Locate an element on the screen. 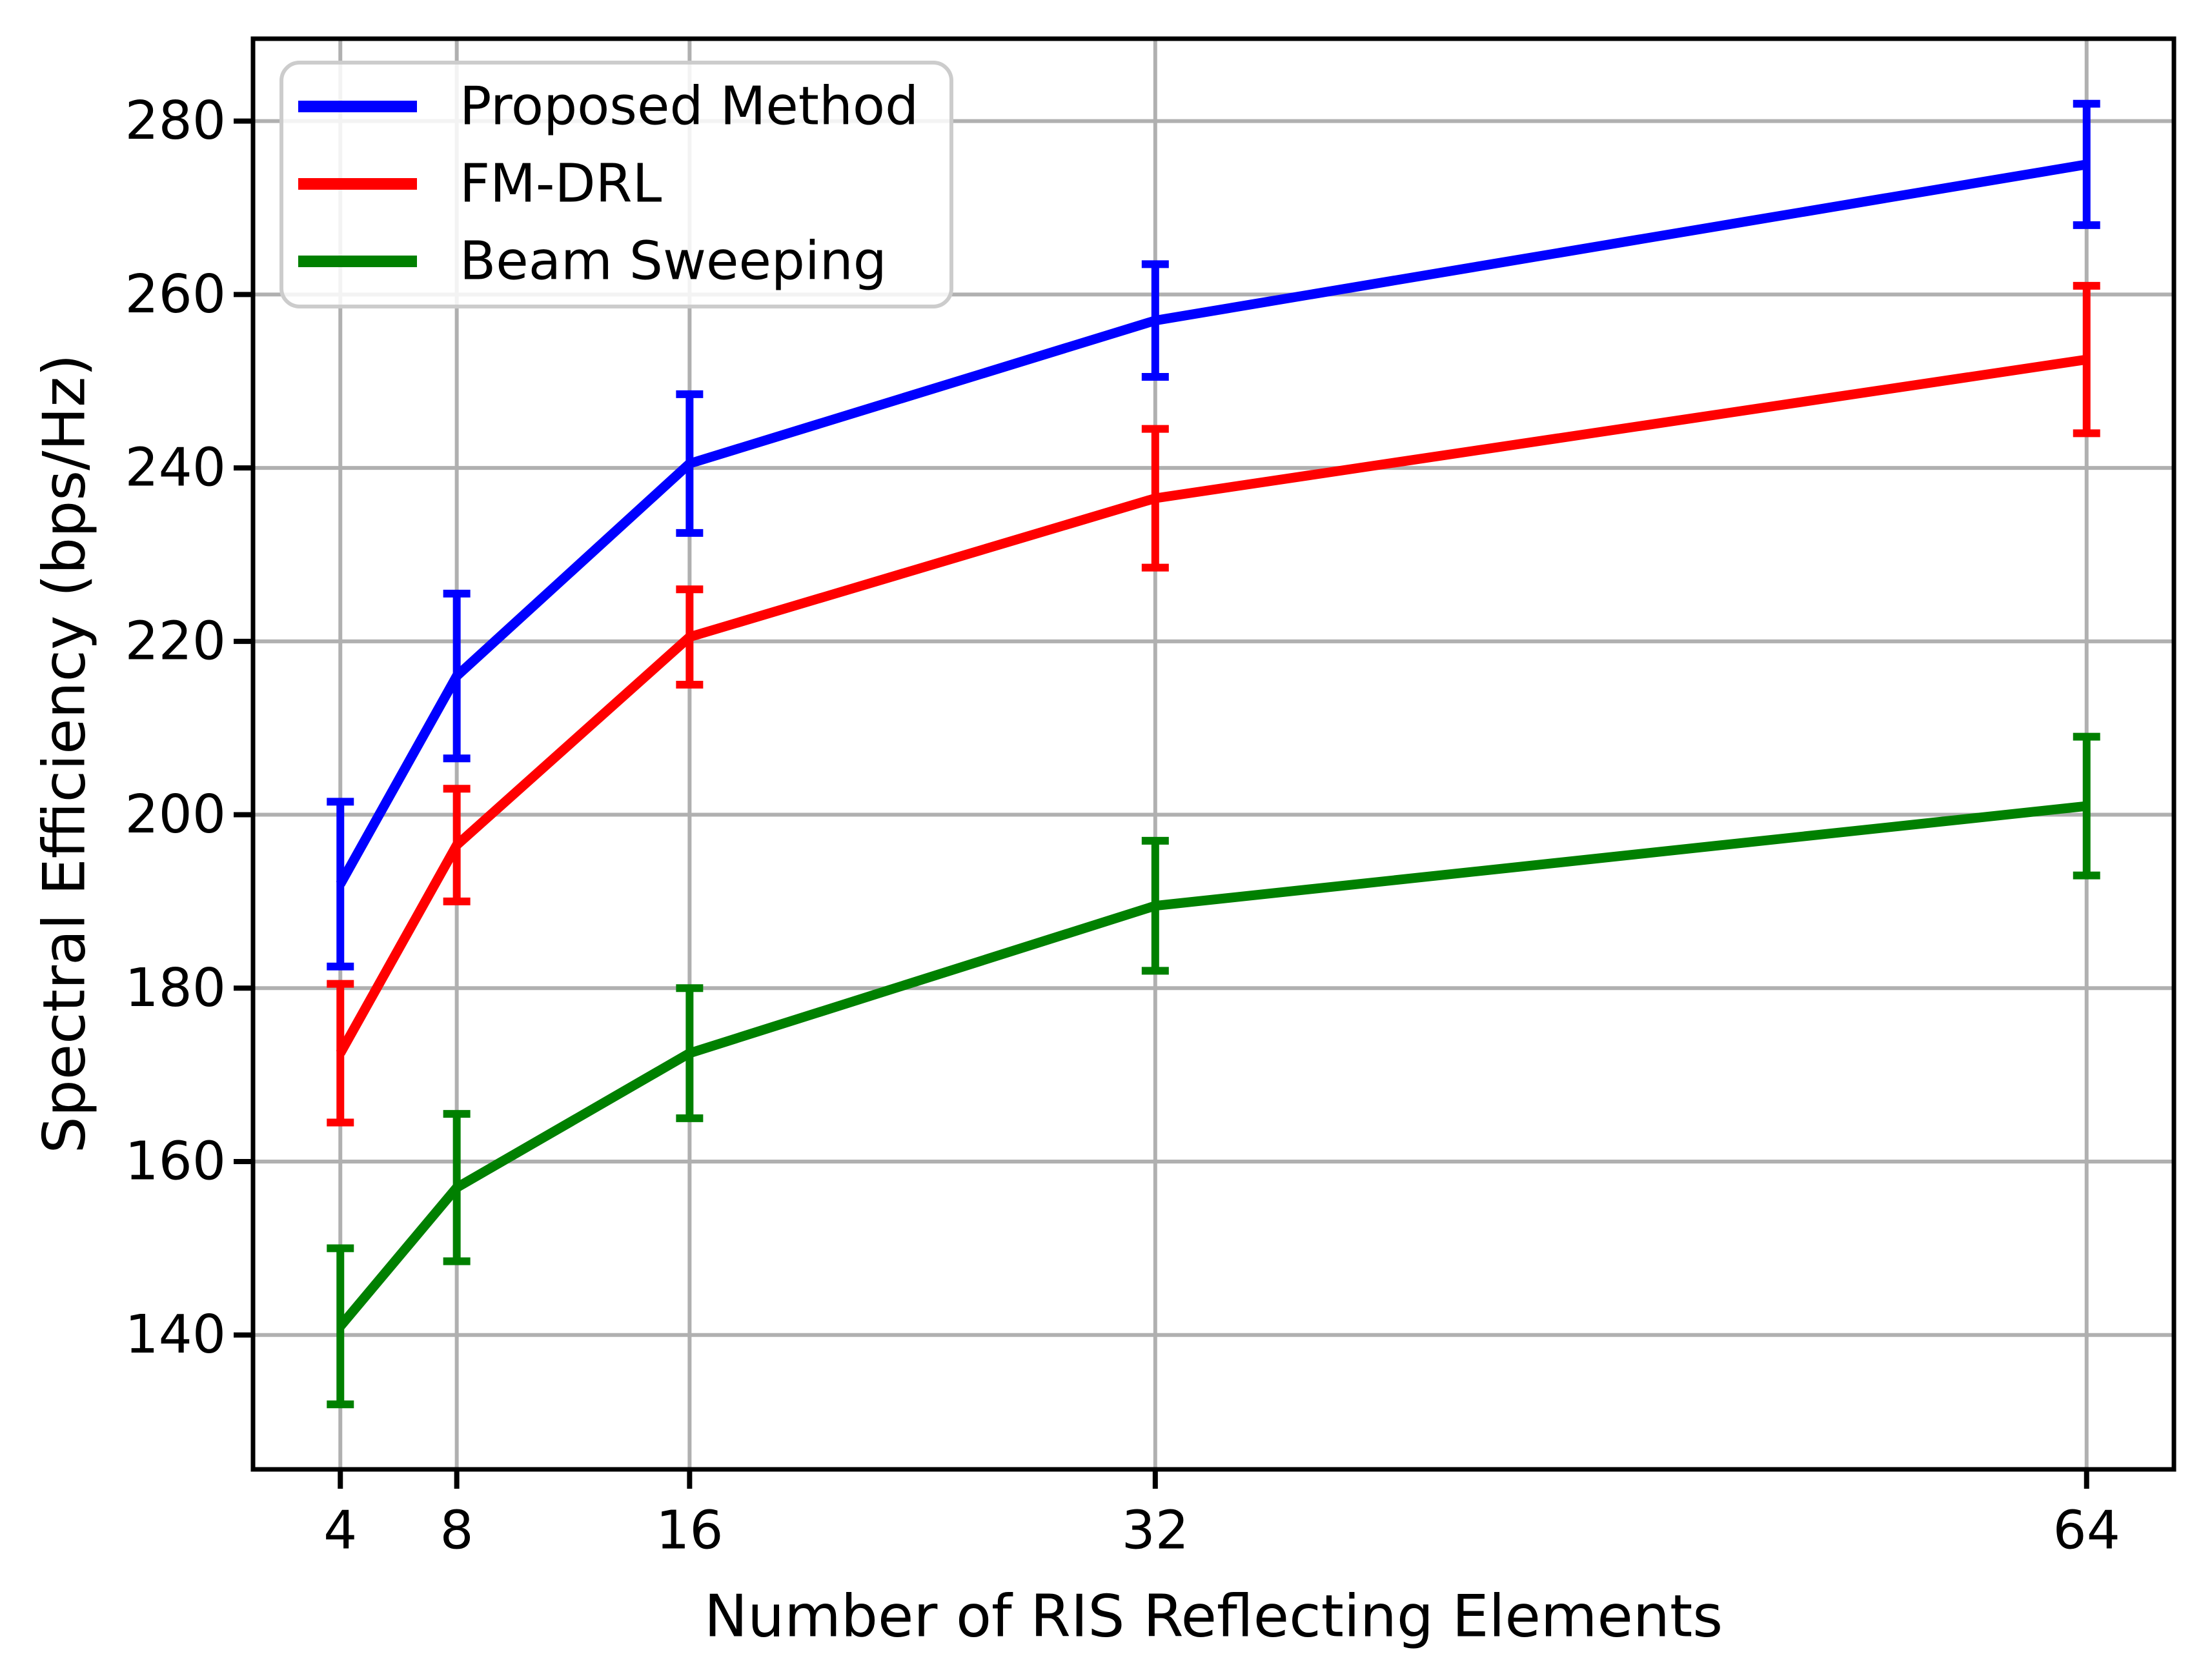 The image size is (2212, 1672). y-axis-label: Spectral Efficiency (bps/Hz) is located at coordinates (65, 754).